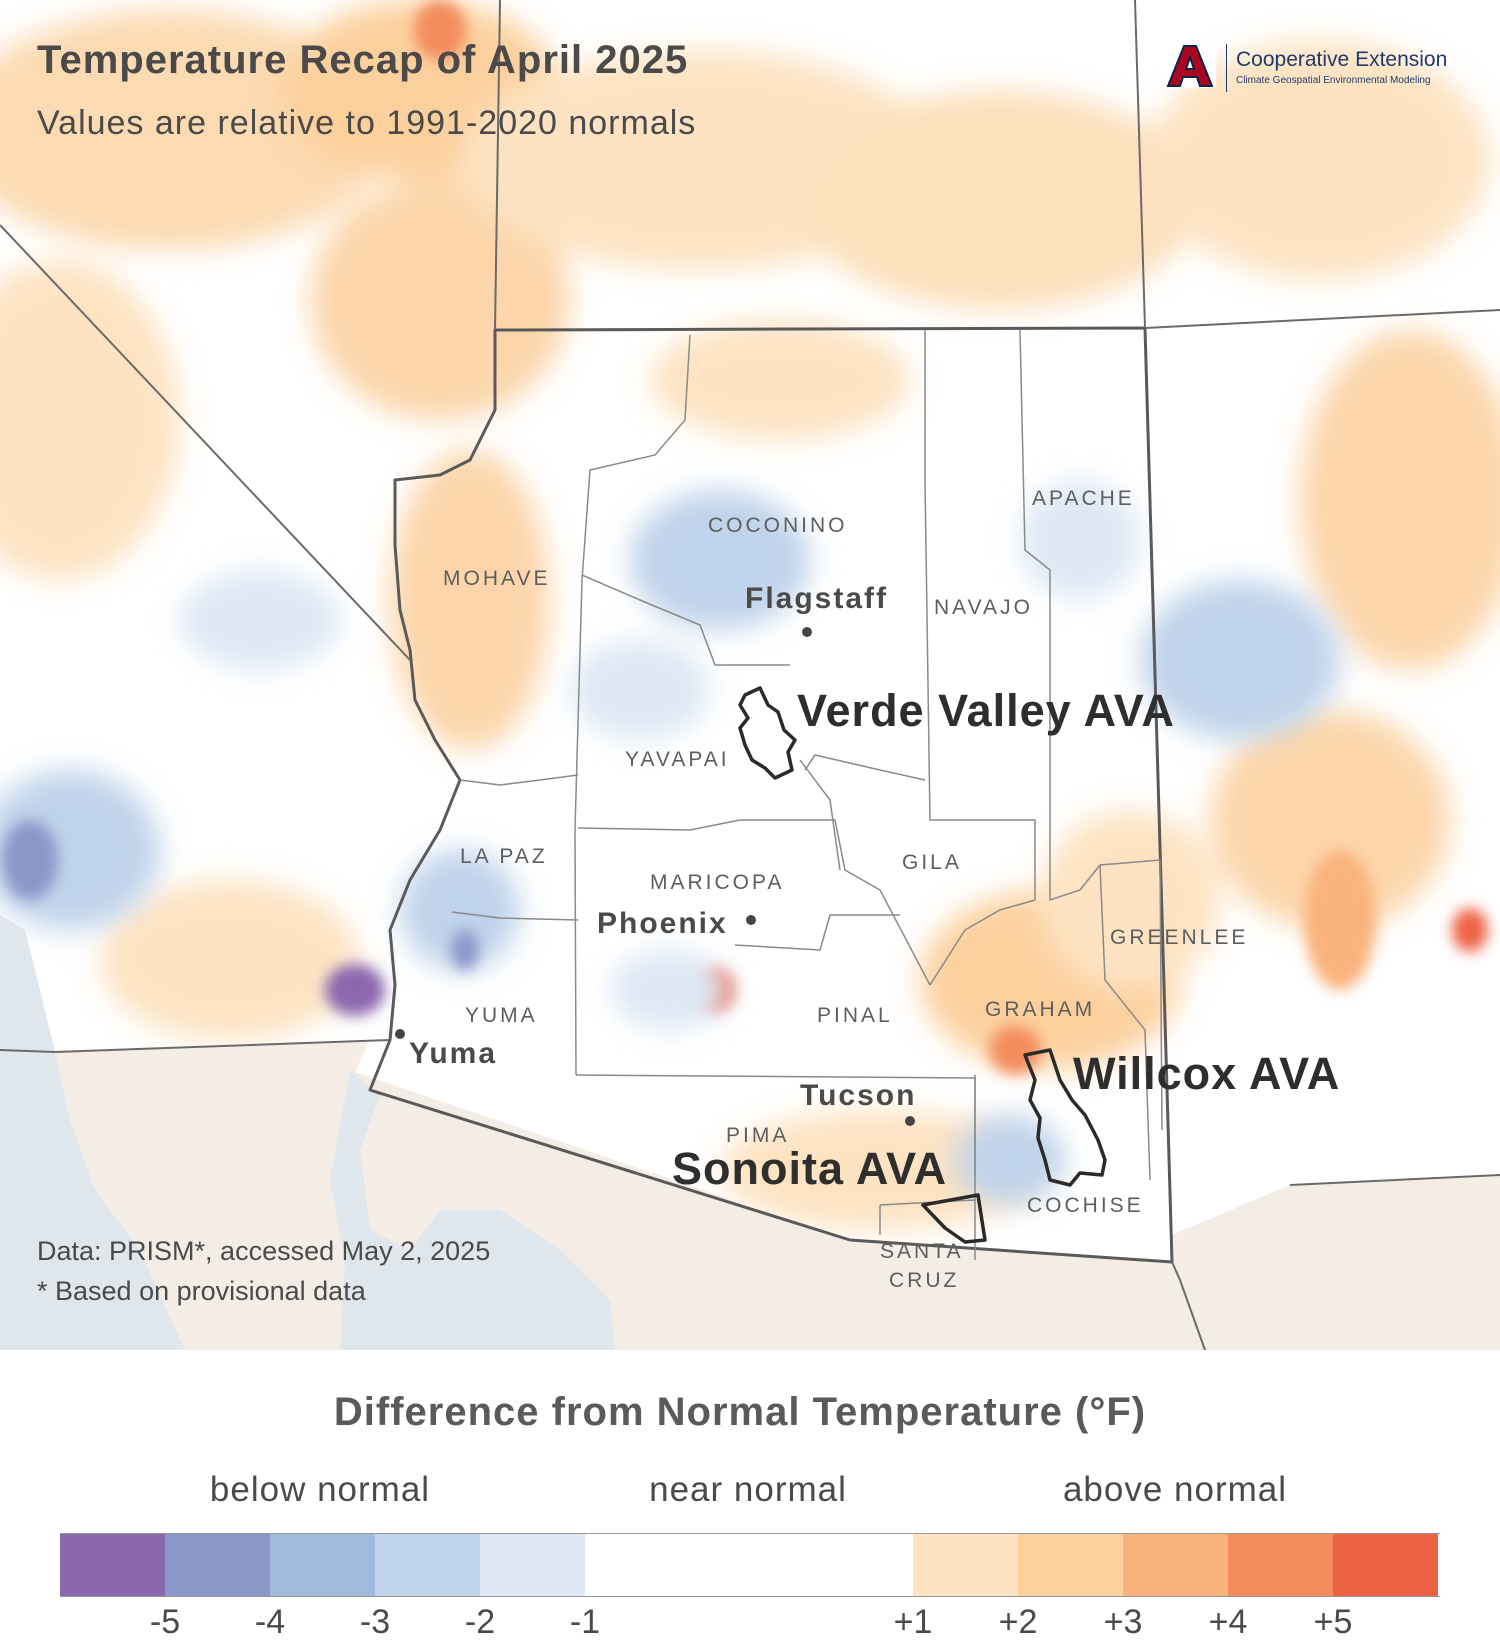  I want to click on legend-group-above: above normal, so click(1175, 1489).